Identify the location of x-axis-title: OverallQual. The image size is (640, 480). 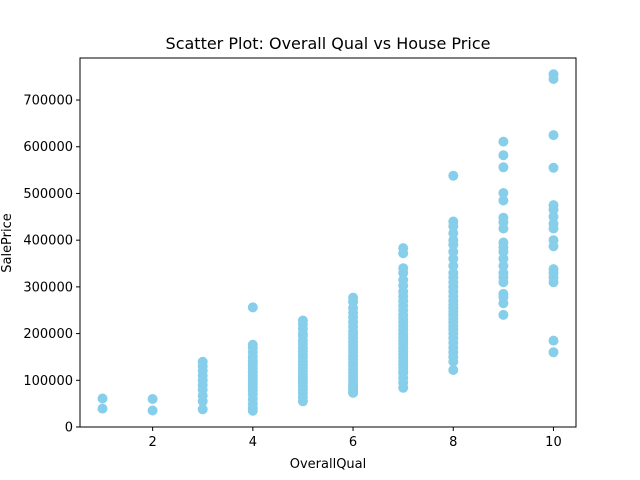
(328, 464).